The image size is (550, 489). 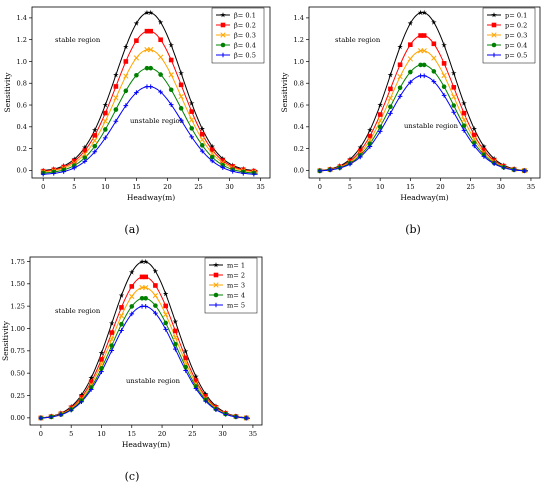 What do you see at coordinates (299, 18) in the screenshot?
I see `y-tick-label: 1.4` at bounding box center [299, 18].